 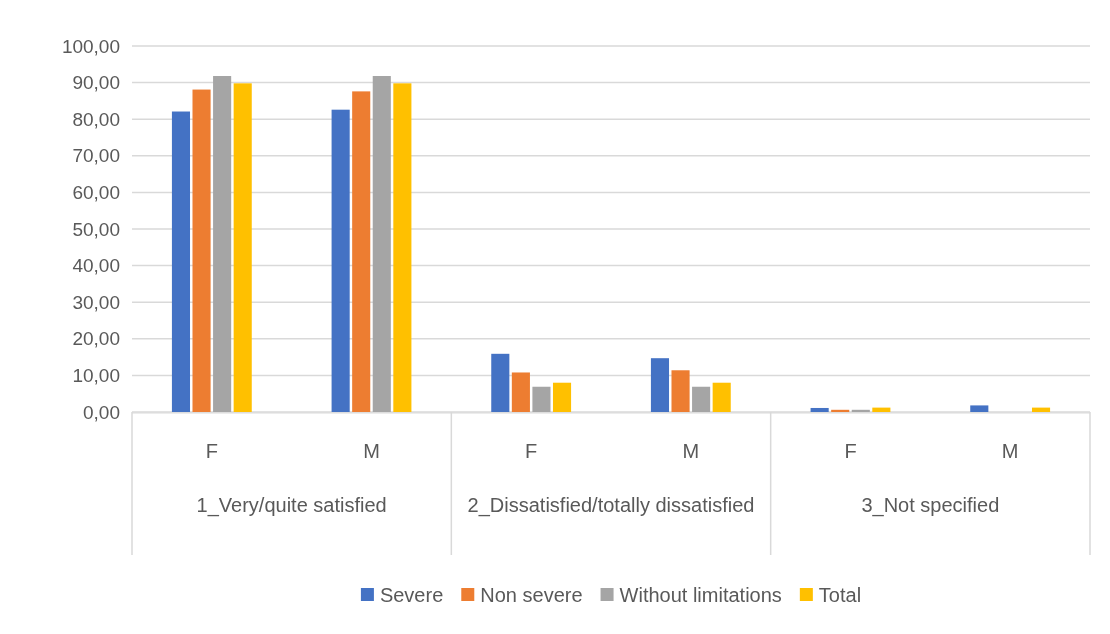 What do you see at coordinates (96, 339) in the screenshot?
I see `y-tick-label: 20,00` at bounding box center [96, 339].